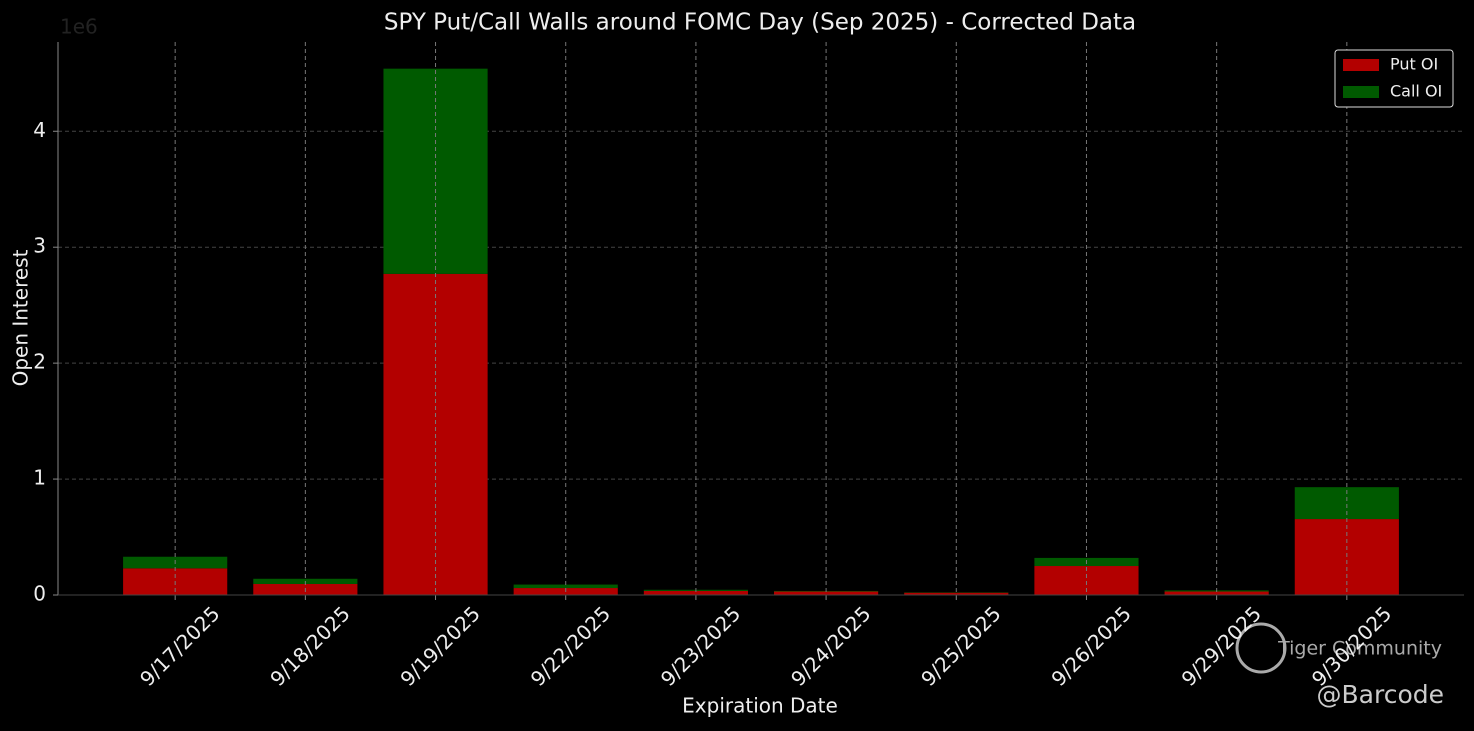 The width and height of the screenshot is (1474, 731). I want to click on y-tick-label: 4, so click(39, 130).